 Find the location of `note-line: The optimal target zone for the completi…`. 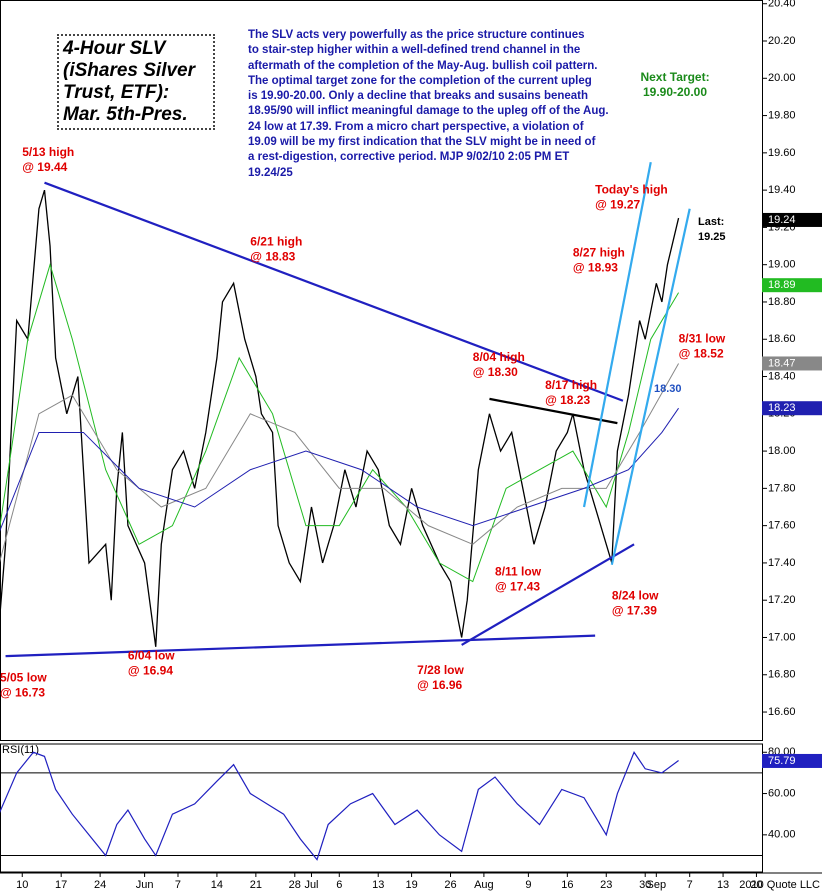

note-line: The optimal target zone for the completi… is located at coordinates (420, 80).